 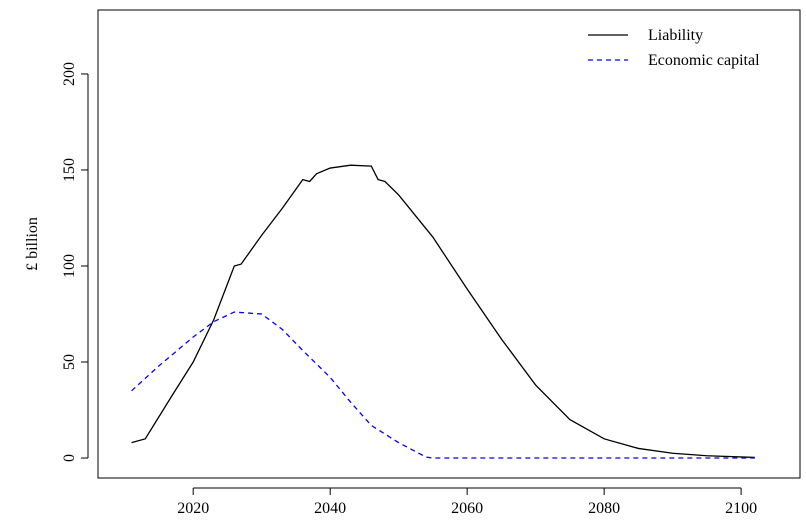 What do you see at coordinates (741, 508) in the screenshot?
I see `x-tick-label: 2100` at bounding box center [741, 508].